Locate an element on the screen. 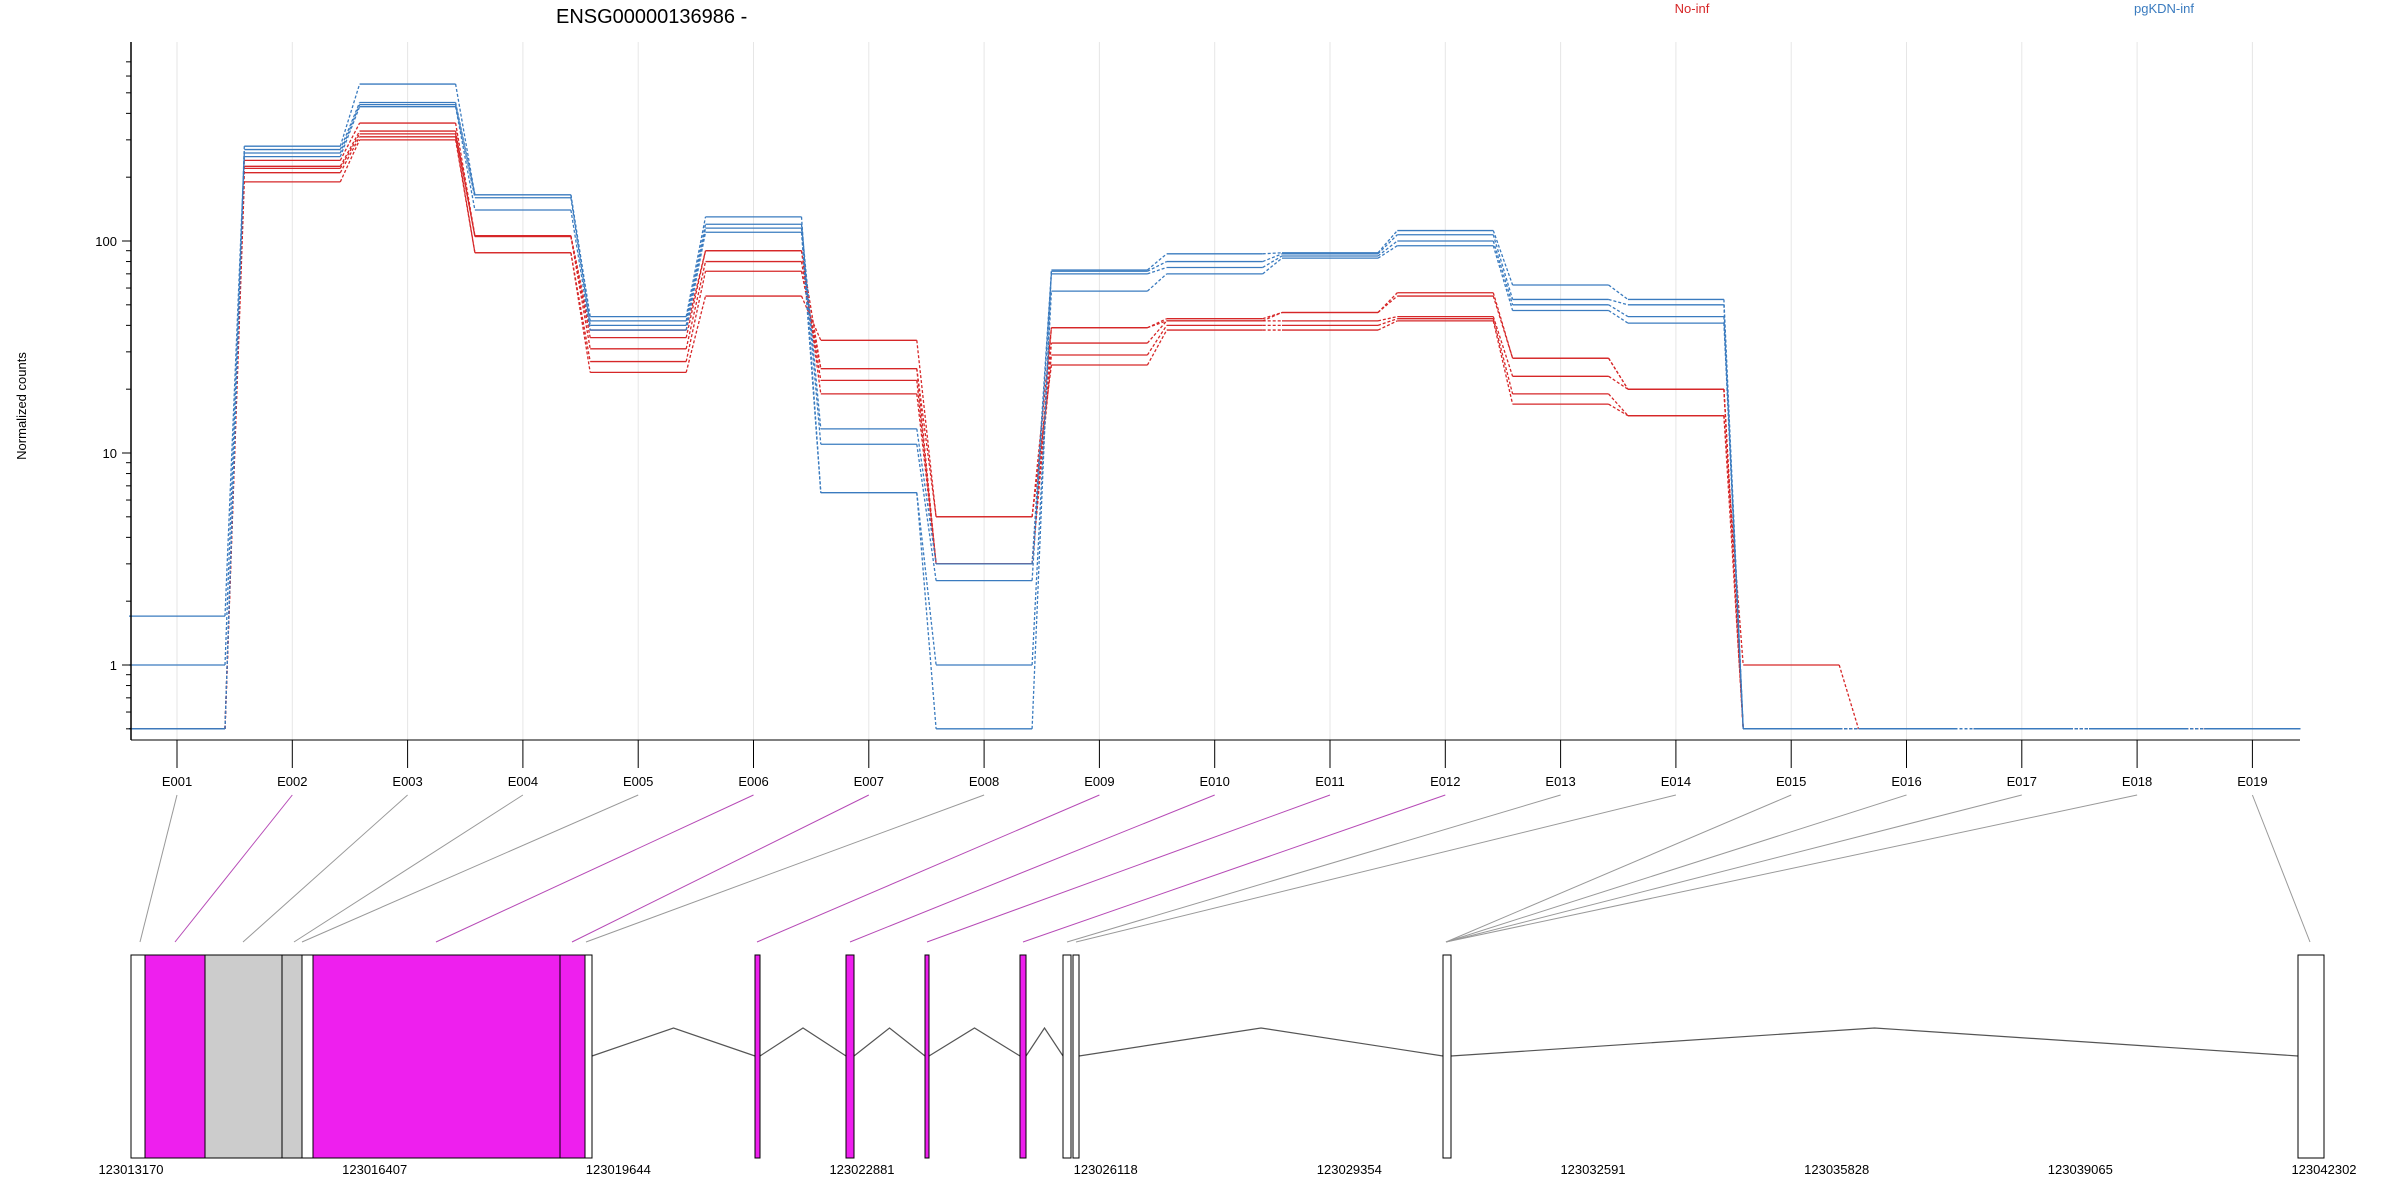 The image size is (2400, 1200). exon-tick-label: E003 is located at coordinates (407, 781).